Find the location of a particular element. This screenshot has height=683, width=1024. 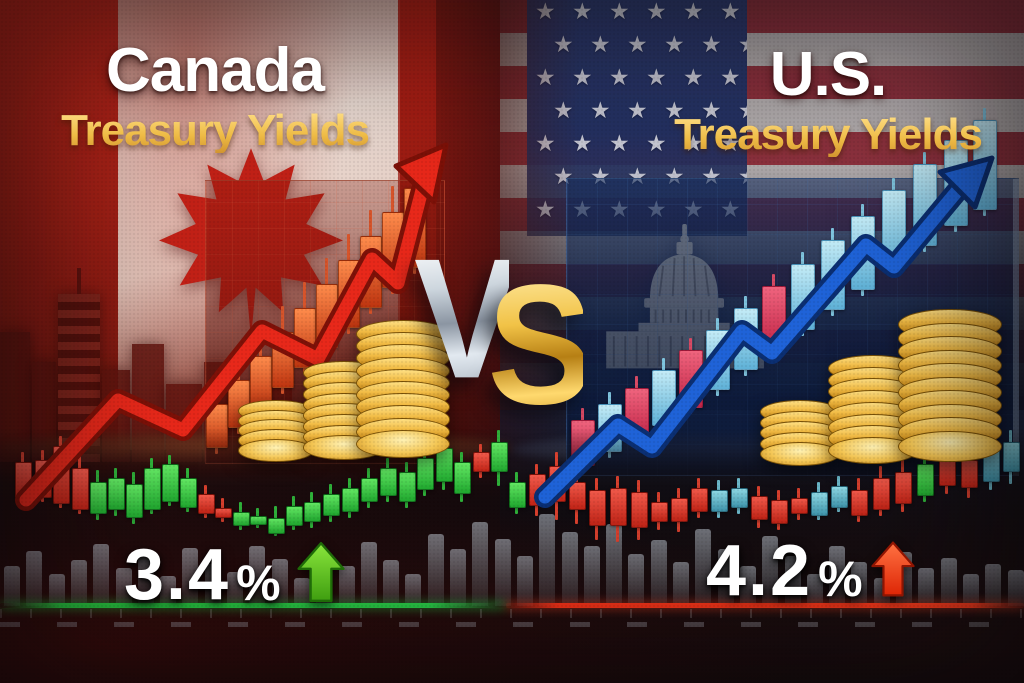

us-yield-readout: 4.2 % is located at coordinates (810, 570).